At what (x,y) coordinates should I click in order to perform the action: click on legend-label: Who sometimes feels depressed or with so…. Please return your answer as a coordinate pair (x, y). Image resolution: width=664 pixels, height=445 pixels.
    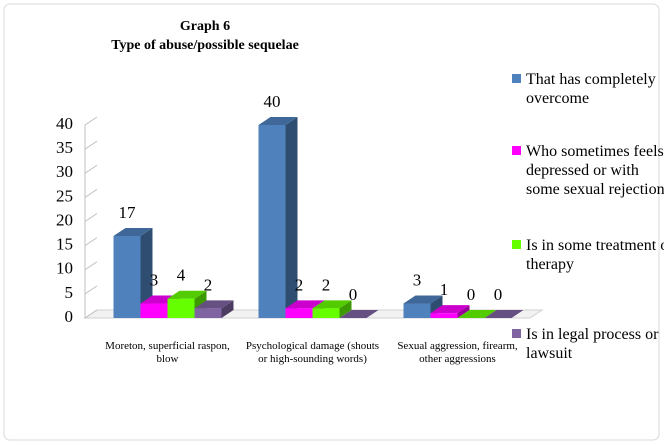
    Looking at the image, I should click on (595, 170).